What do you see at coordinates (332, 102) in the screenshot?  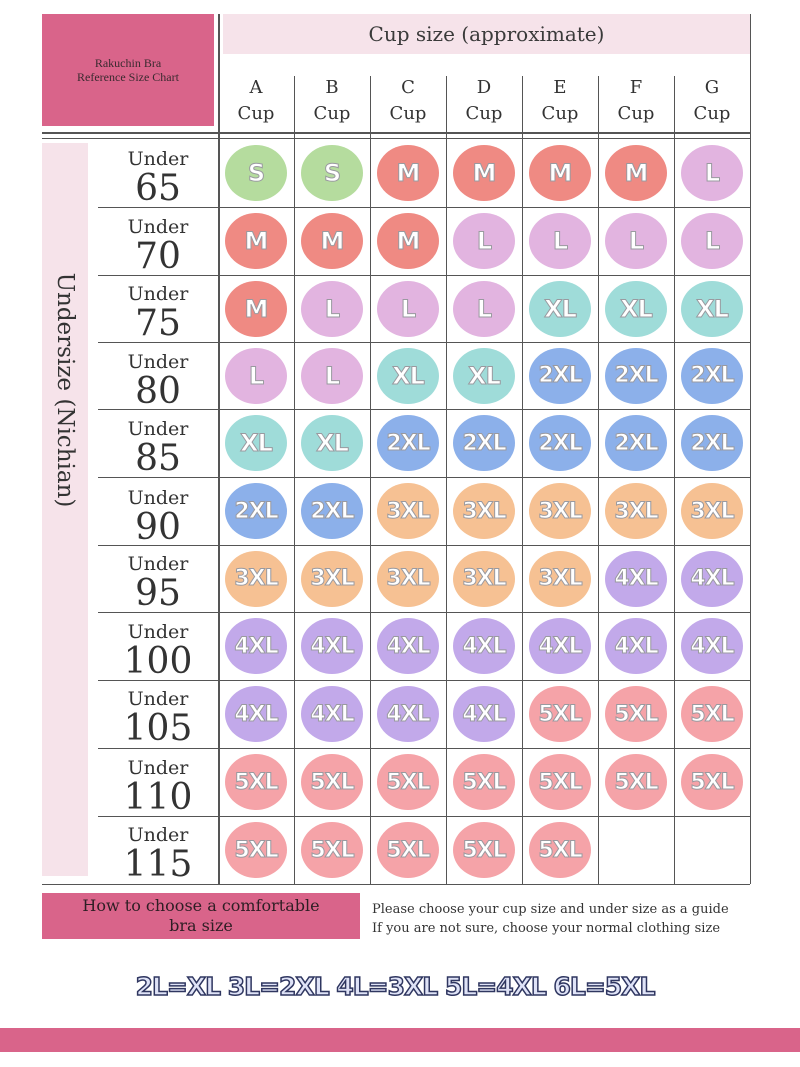 I see `cup-column-header-b: B Cup` at bounding box center [332, 102].